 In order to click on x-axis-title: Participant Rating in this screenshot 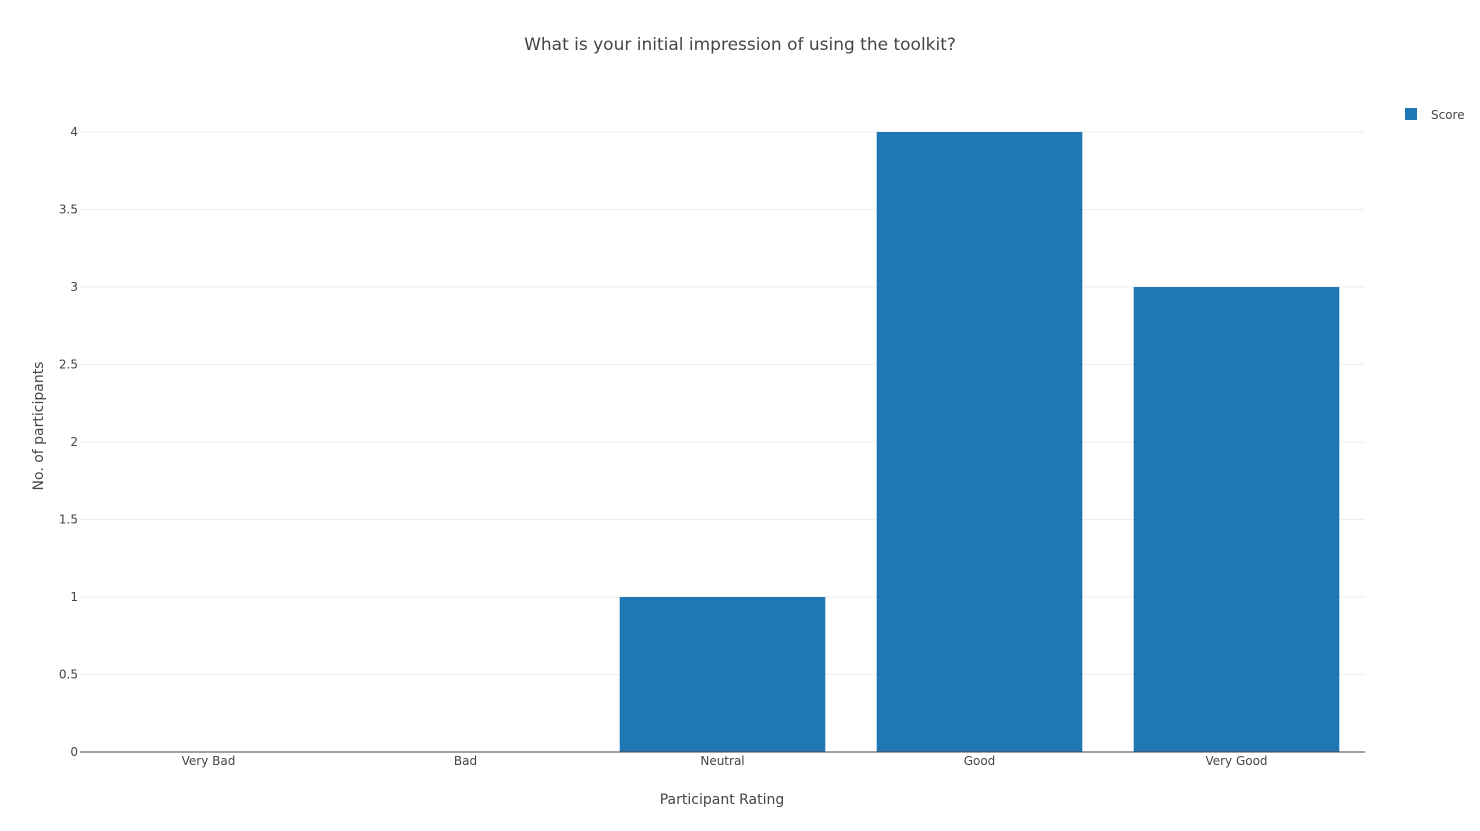, I will do `click(722, 800)`.